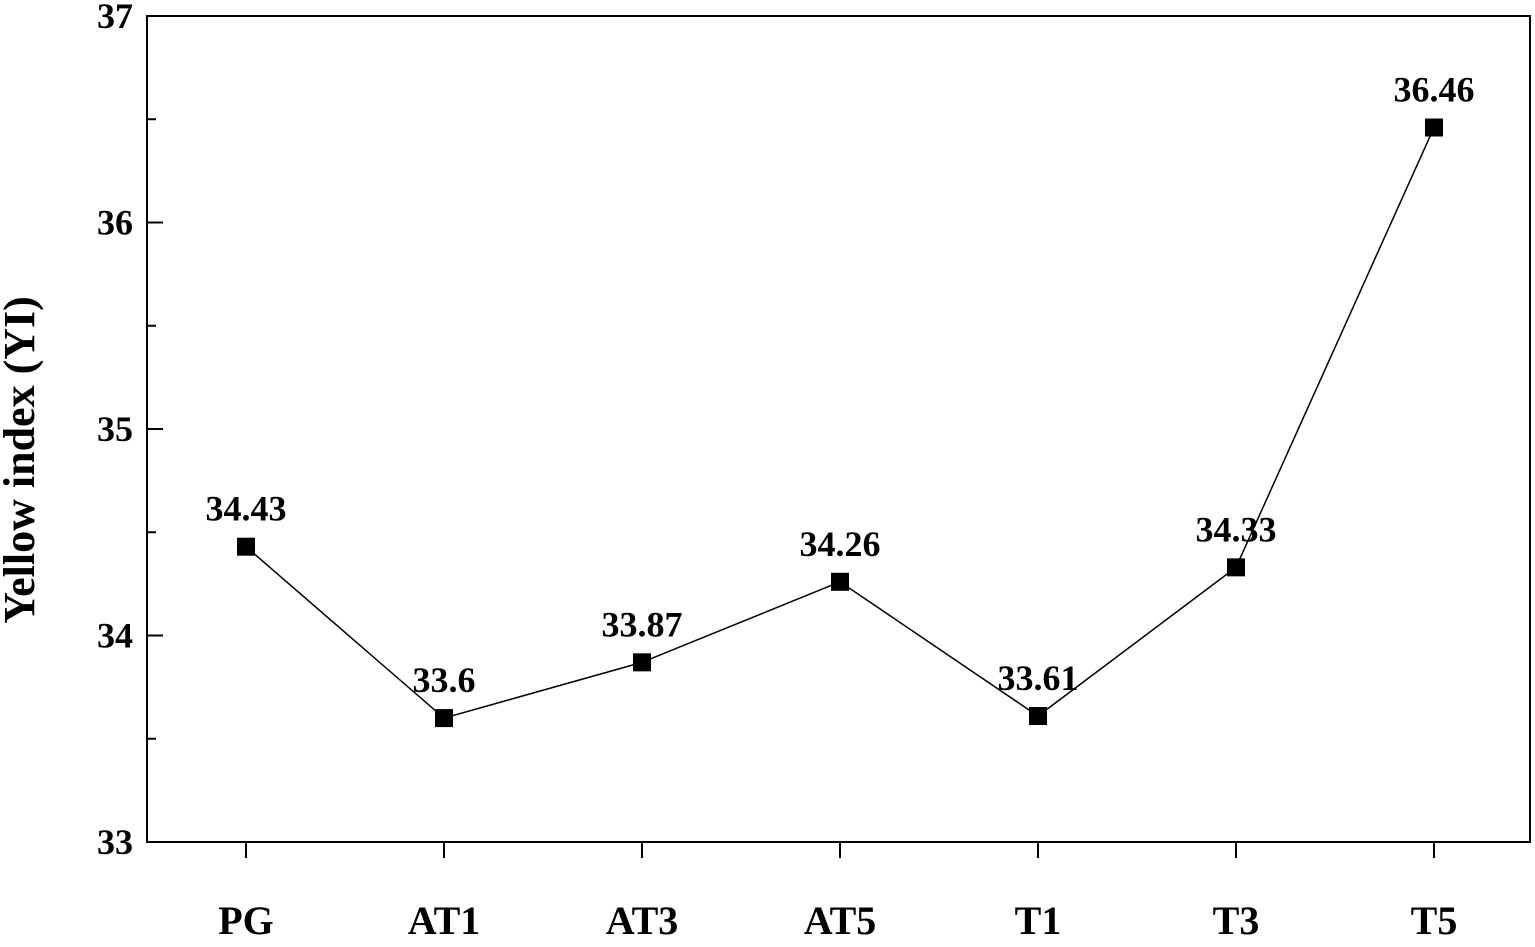  Describe the element at coordinates (1236, 920) in the screenshot. I see `x-tick-label: T3` at that location.